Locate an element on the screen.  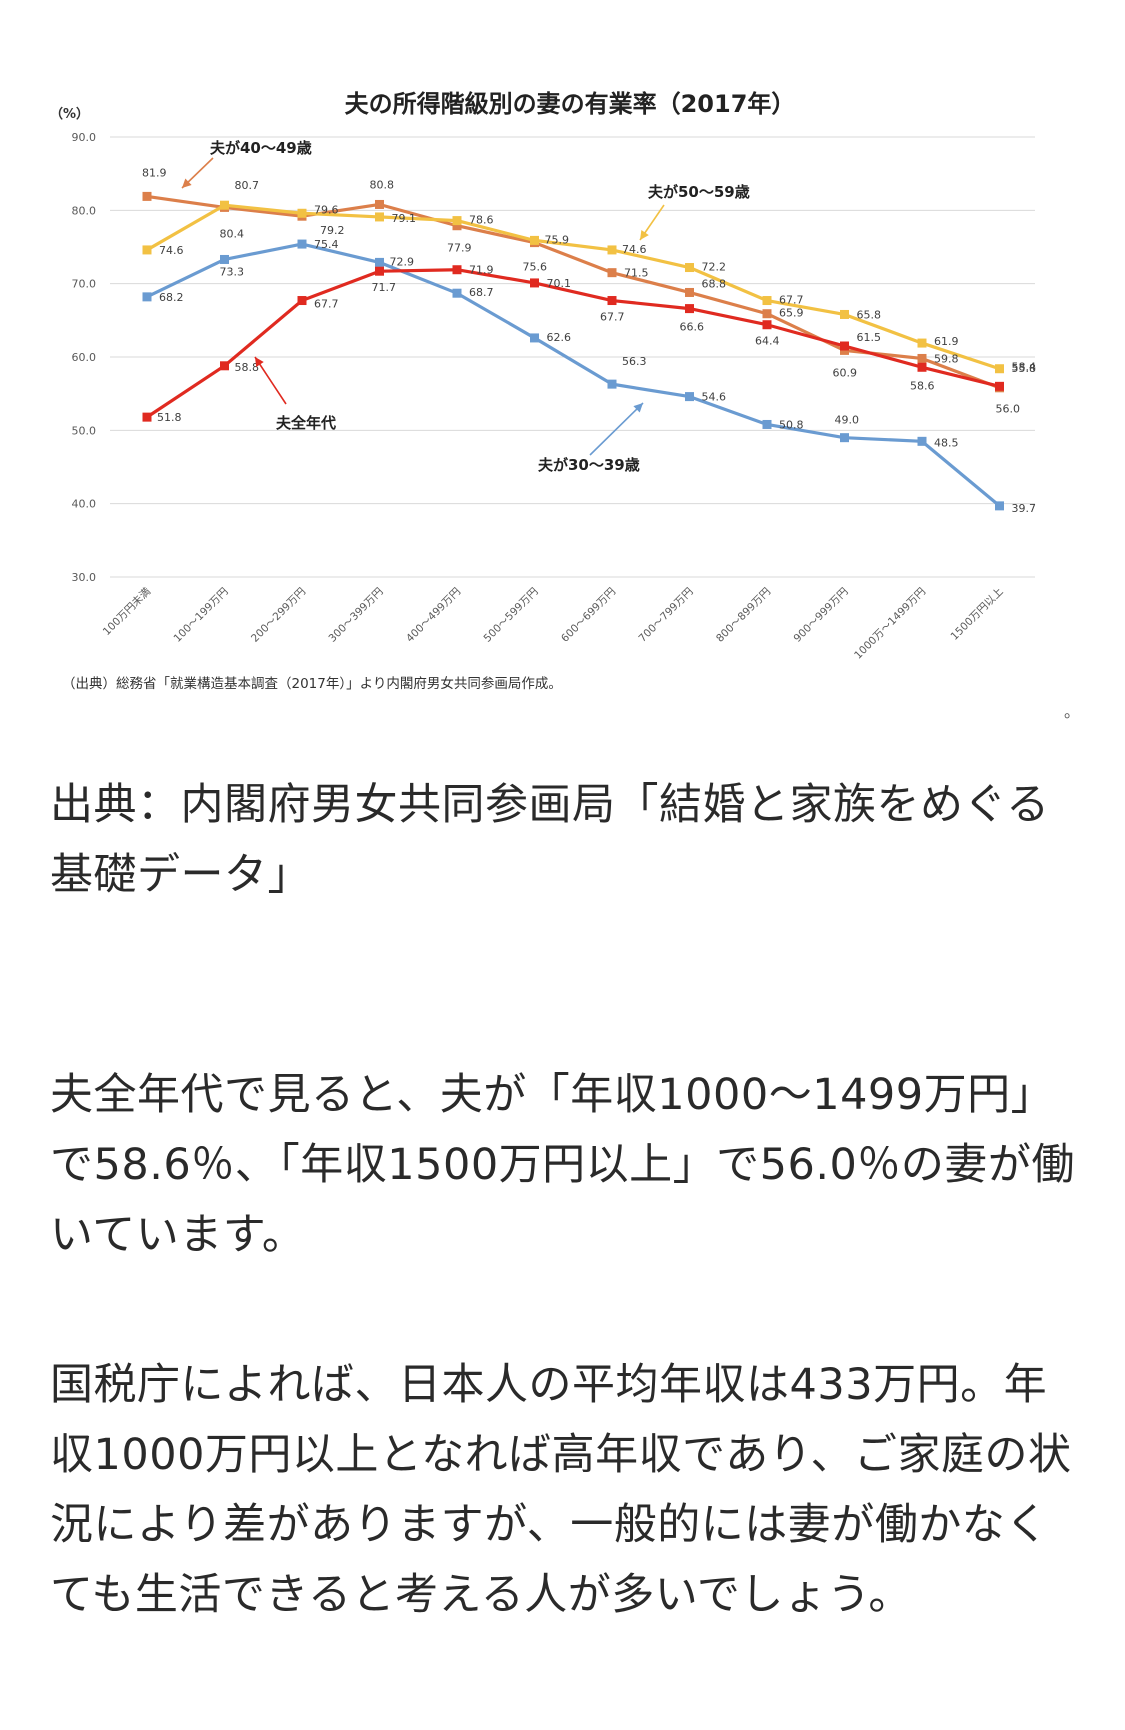
data-label: 50.8 is located at coordinates (791, 424).